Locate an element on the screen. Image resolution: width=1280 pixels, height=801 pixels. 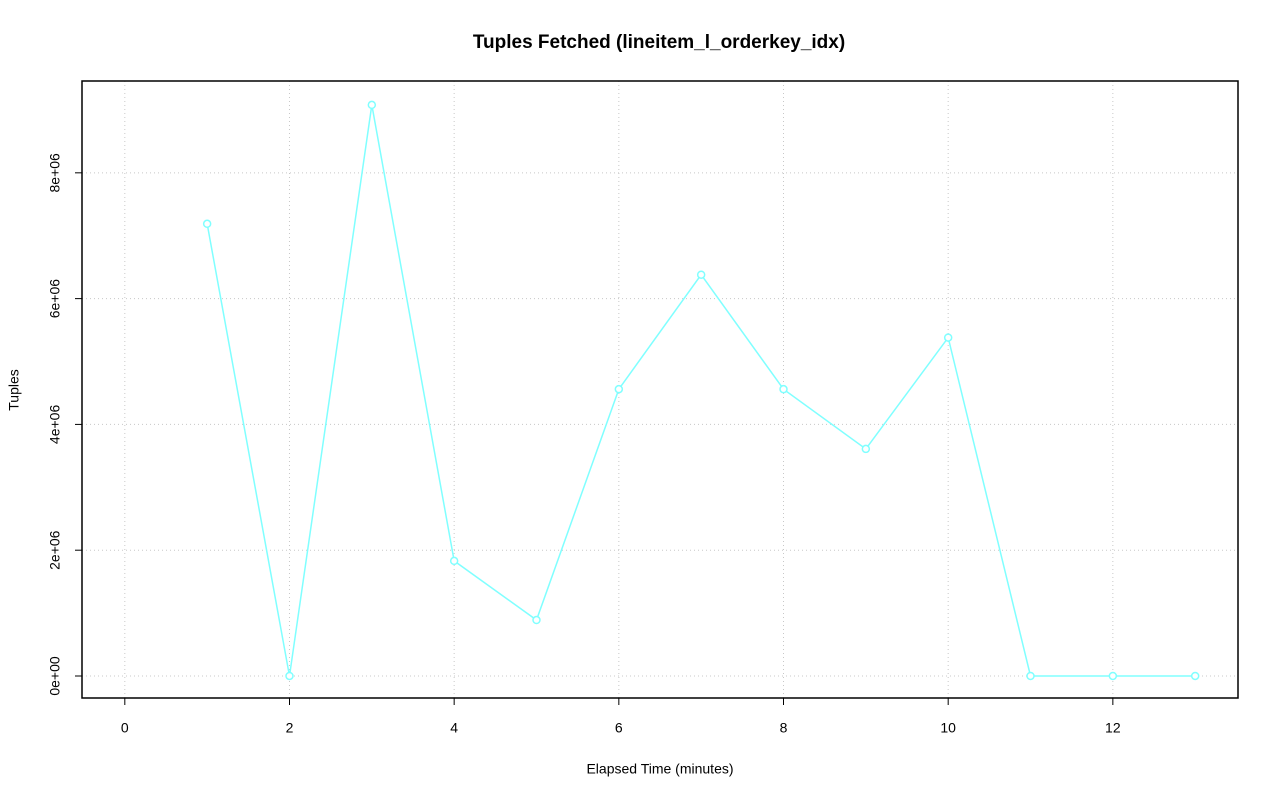
y-axis-label: Tuples is located at coordinates (14, 390).